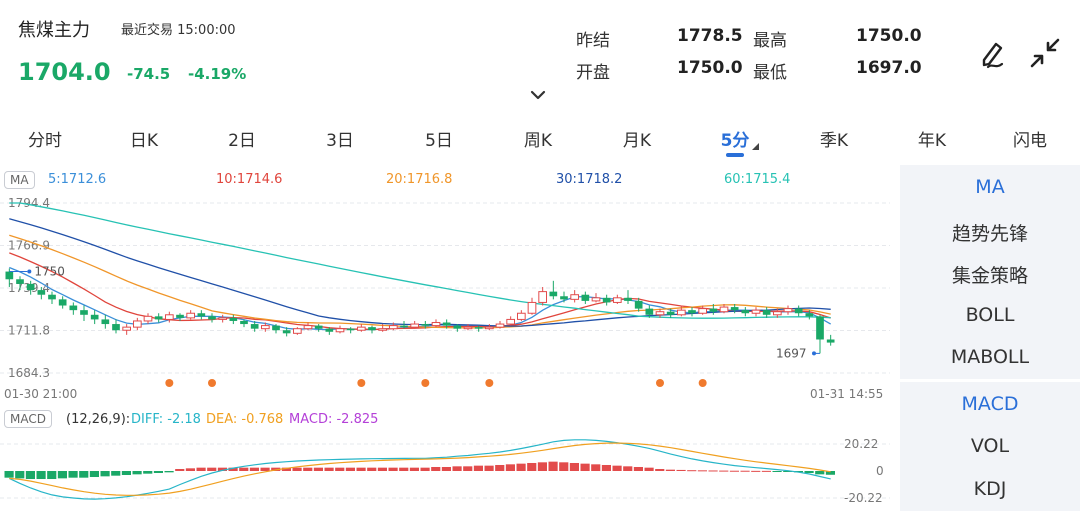  What do you see at coordinates (19, 180) in the screenshot?
I see `ma-tag: MA` at bounding box center [19, 180].